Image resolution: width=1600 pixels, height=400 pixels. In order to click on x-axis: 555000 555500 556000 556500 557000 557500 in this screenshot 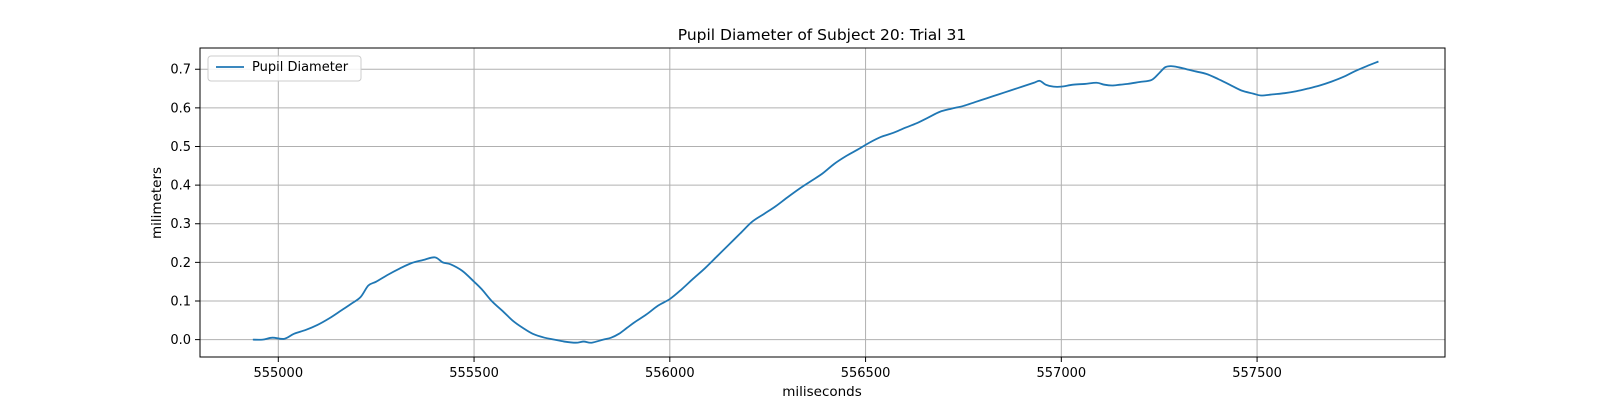, I will do `click(767, 369)`.